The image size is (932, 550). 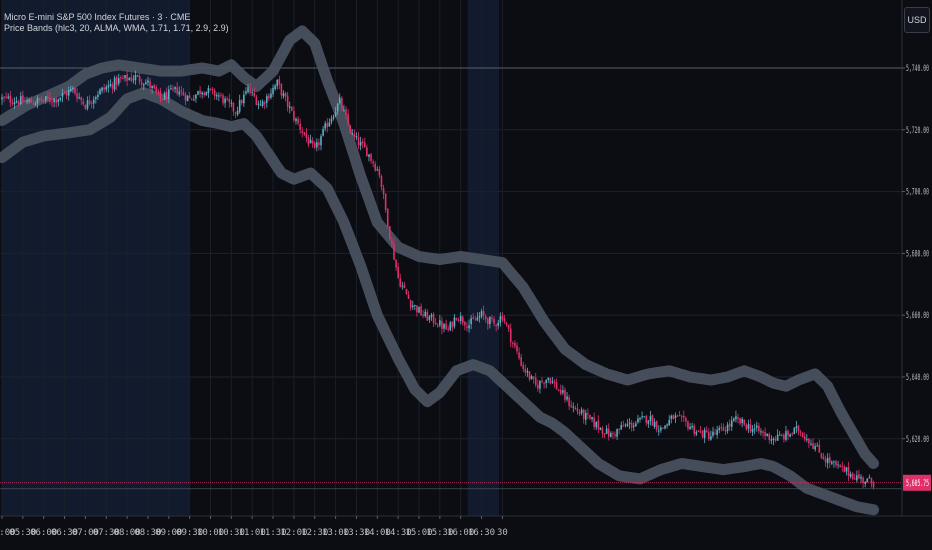 What do you see at coordinates (466, 533) in the screenshot?
I see `time-scale-bg` at bounding box center [466, 533].